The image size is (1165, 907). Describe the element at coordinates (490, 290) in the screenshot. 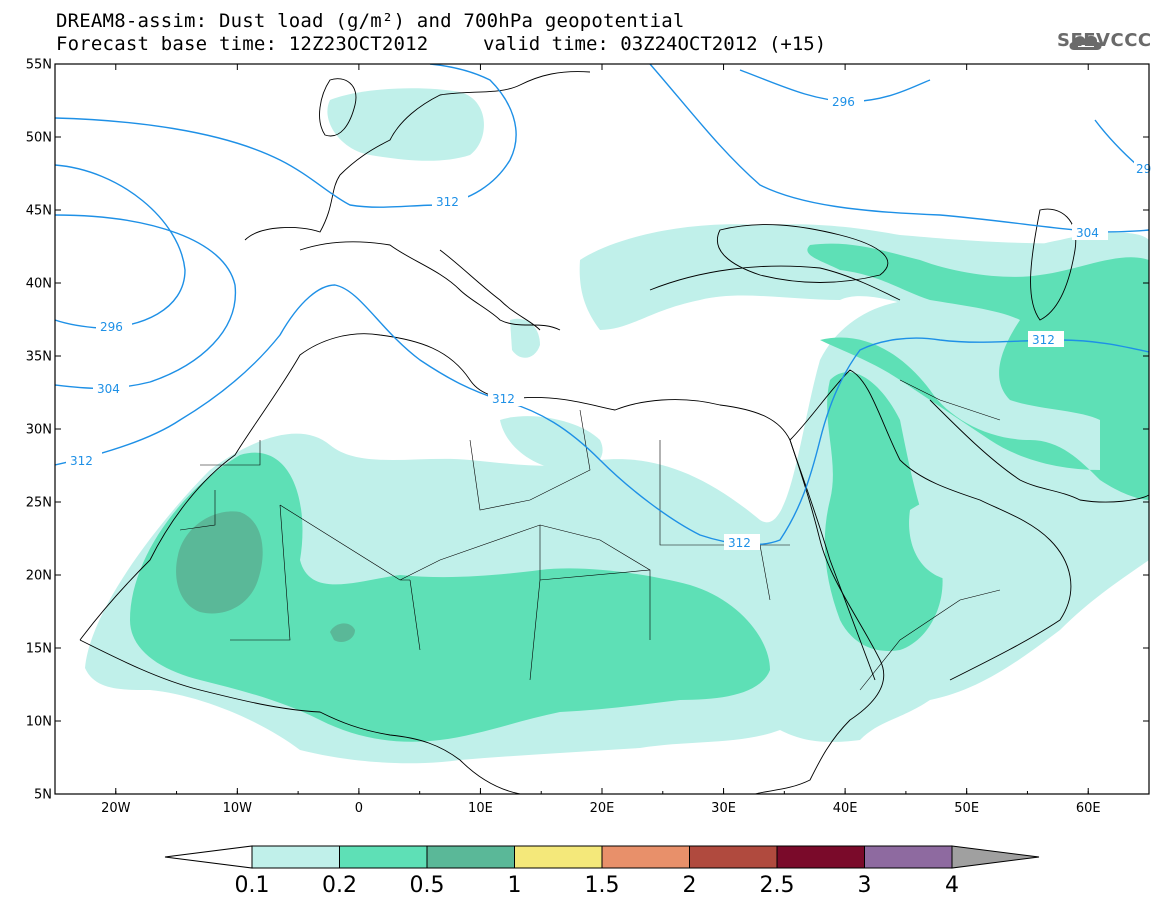

I see `coastline-italy` at that location.